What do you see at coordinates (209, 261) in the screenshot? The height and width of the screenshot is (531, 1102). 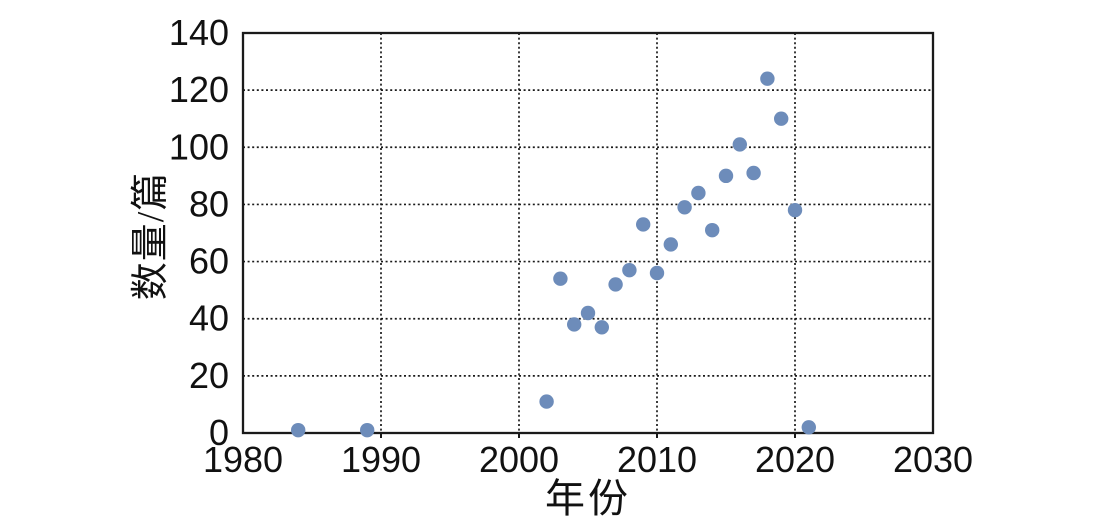 I see `y-tick-label: 60` at bounding box center [209, 261].